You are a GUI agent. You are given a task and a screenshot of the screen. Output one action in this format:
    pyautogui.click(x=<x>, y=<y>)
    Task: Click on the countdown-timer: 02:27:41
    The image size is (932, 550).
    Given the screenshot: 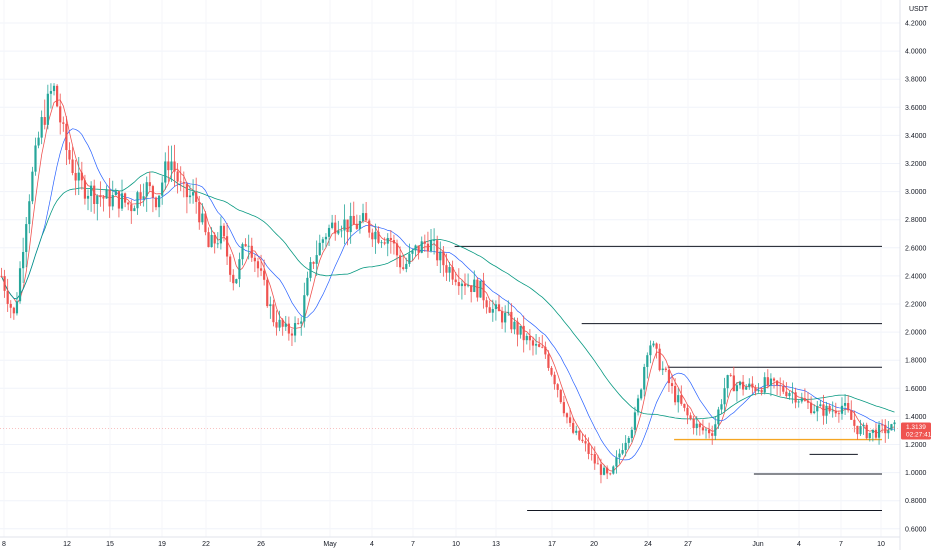 What is the action you would take?
    pyautogui.click(x=919, y=434)
    